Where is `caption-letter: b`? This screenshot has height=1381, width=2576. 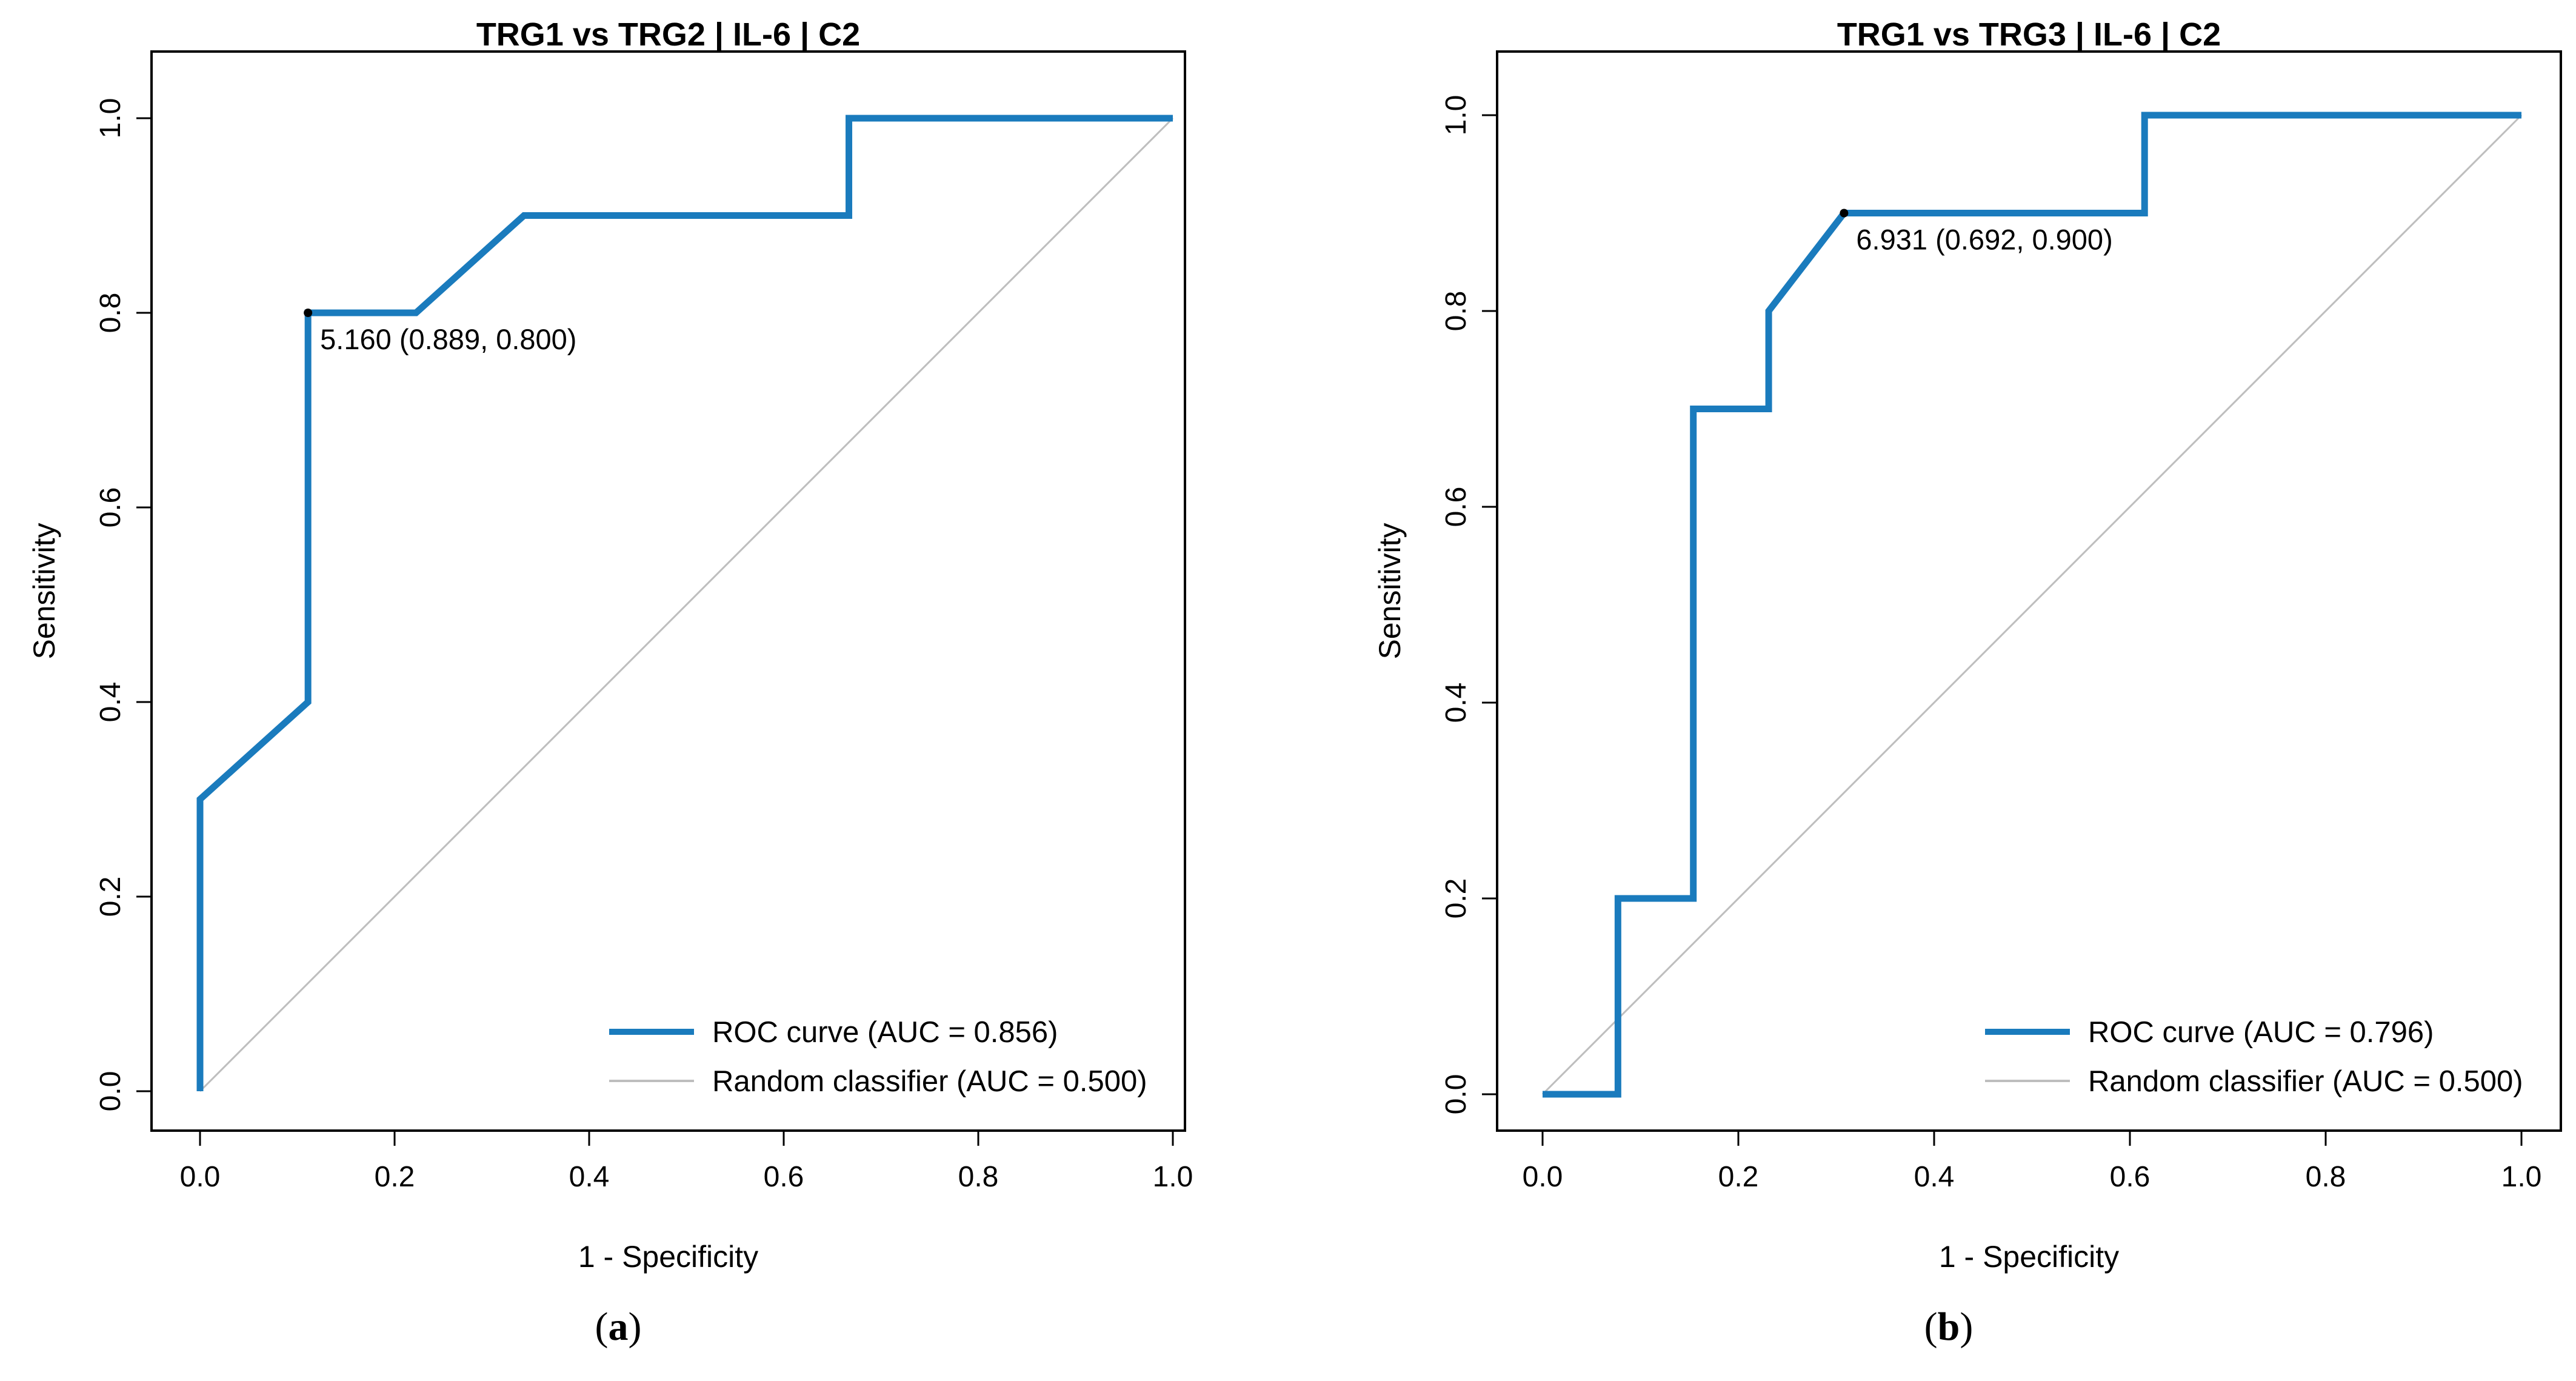 caption-letter: b is located at coordinates (1949, 1327).